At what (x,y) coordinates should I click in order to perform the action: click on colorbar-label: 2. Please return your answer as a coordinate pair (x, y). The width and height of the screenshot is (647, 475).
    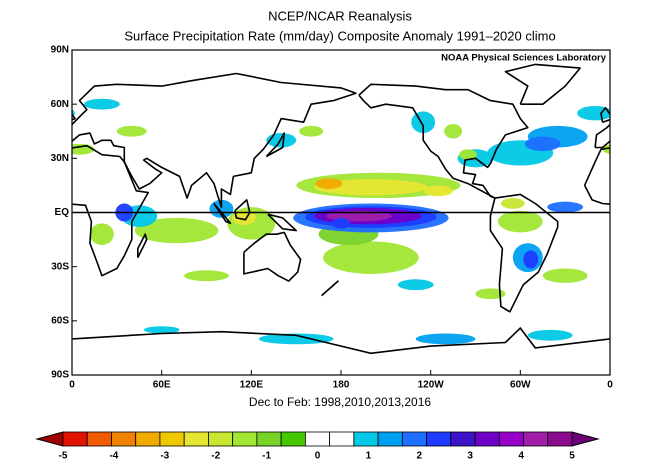
    Looking at the image, I should click on (420, 456).